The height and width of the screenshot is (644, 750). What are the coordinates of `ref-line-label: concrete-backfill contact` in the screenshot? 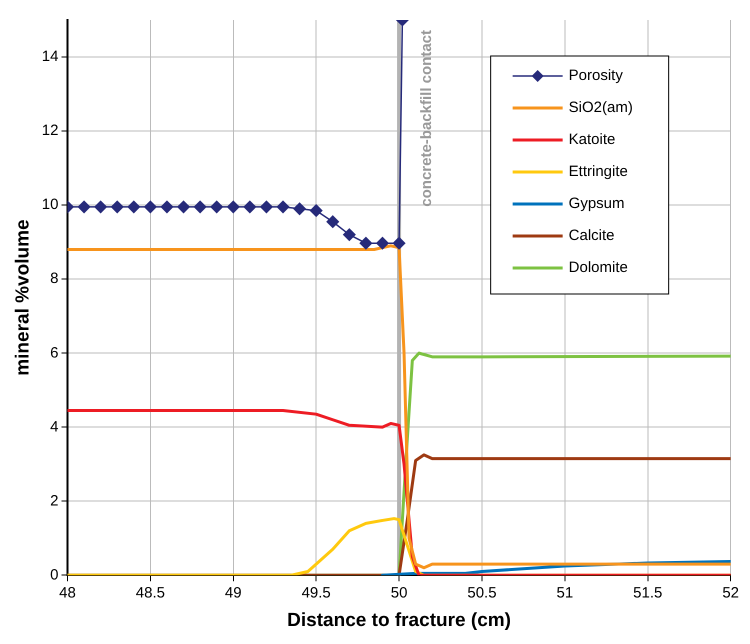 It's located at (427, 118).